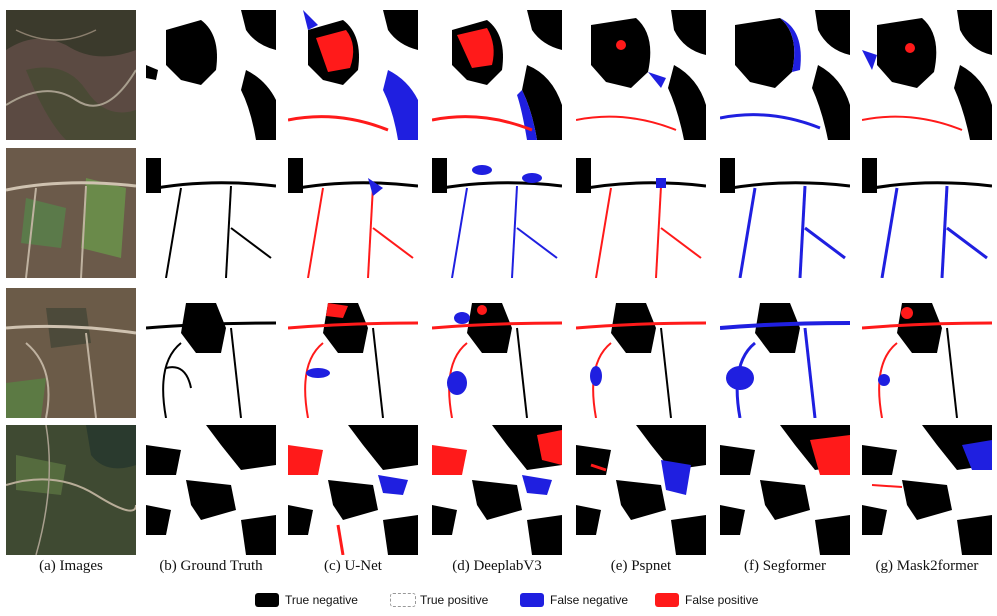 The height and width of the screenshot is (616, 997). Describe the element at coordinates (927, 566) in the screenshot. I see `column-label-mask2former: (g) Mask2former` at that location.